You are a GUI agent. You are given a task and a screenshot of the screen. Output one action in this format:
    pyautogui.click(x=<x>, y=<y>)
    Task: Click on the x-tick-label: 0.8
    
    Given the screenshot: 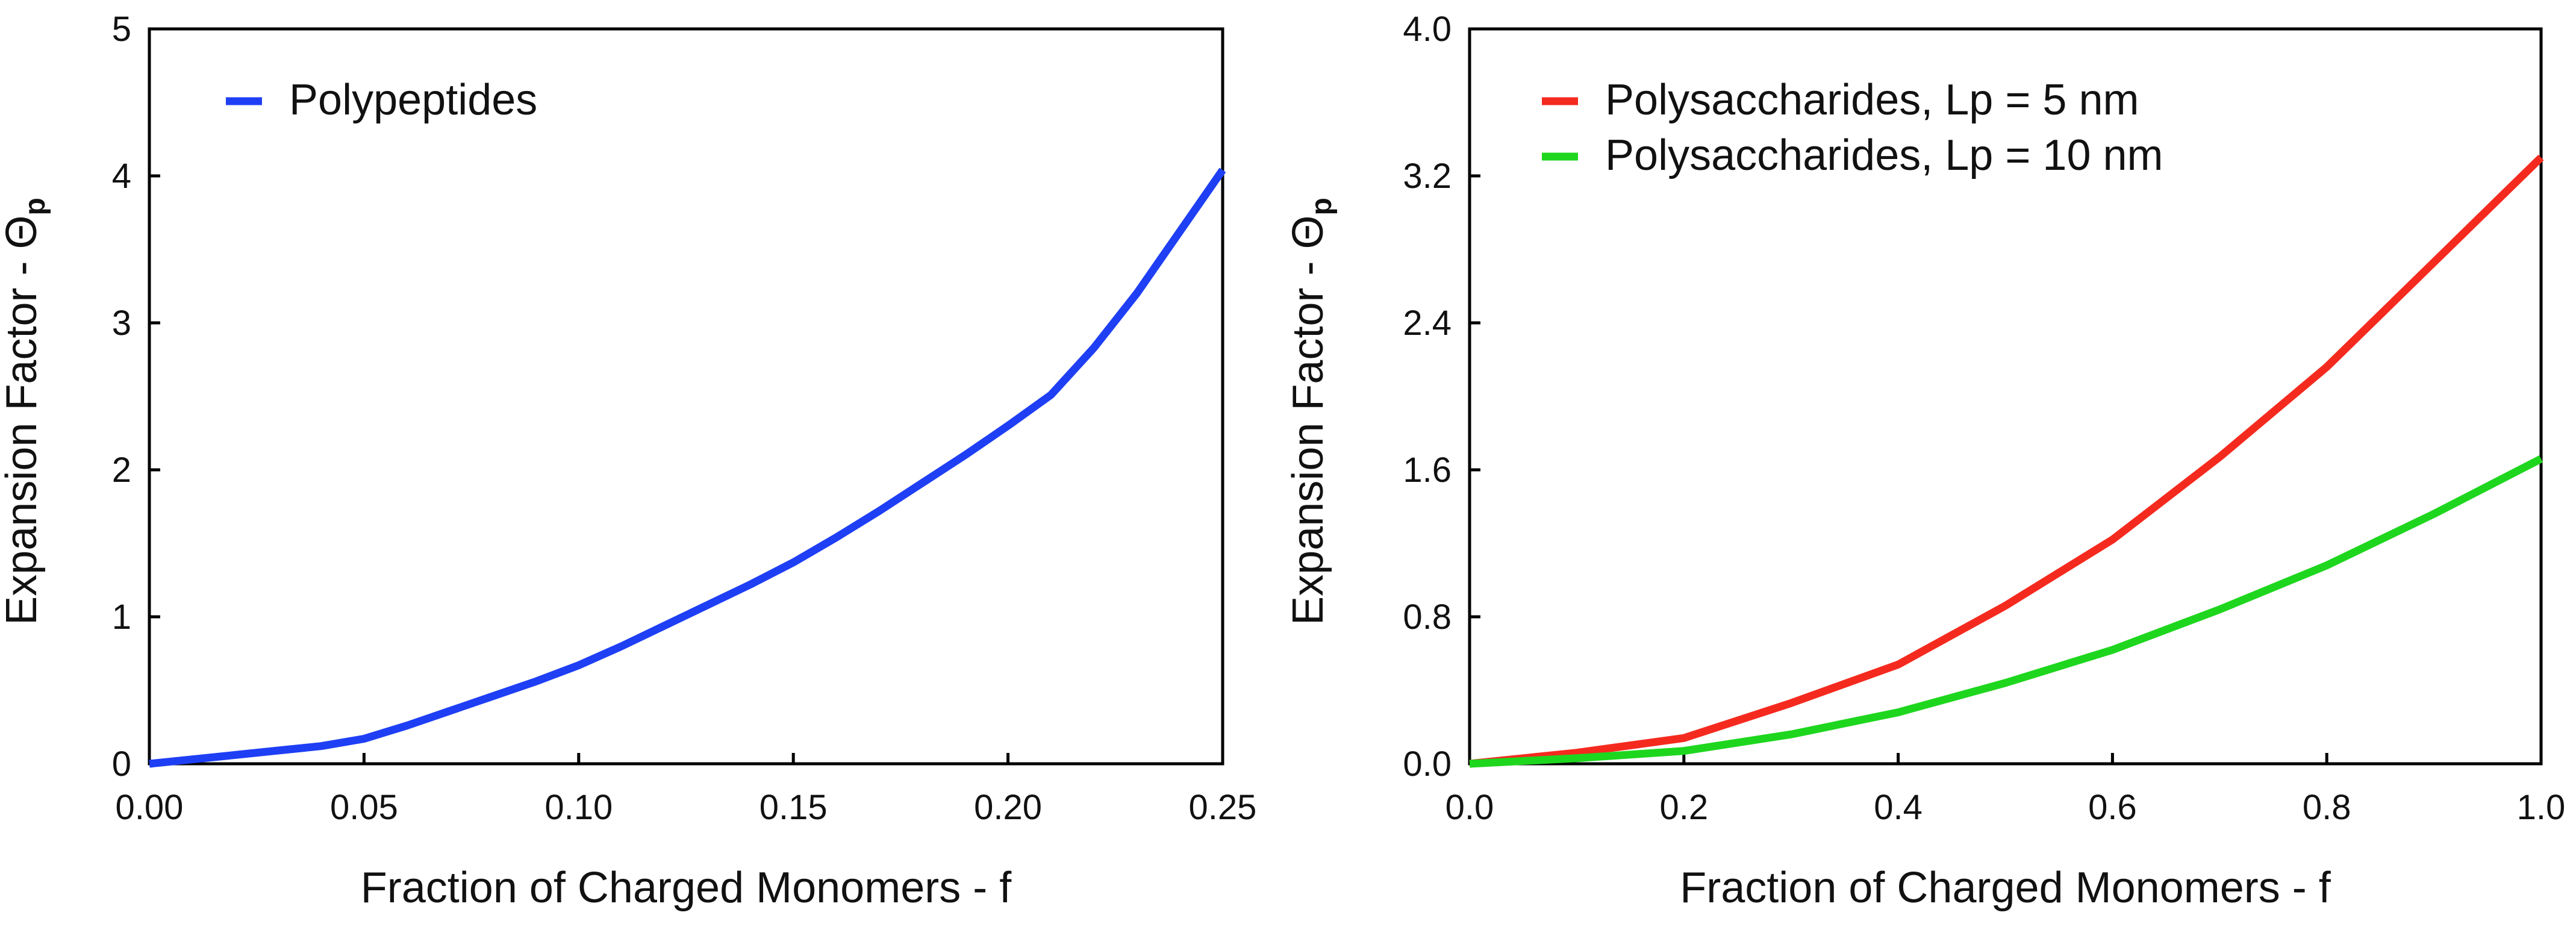 What is the action you would take?
    pyautogui.click(x=2327, y=807)
    